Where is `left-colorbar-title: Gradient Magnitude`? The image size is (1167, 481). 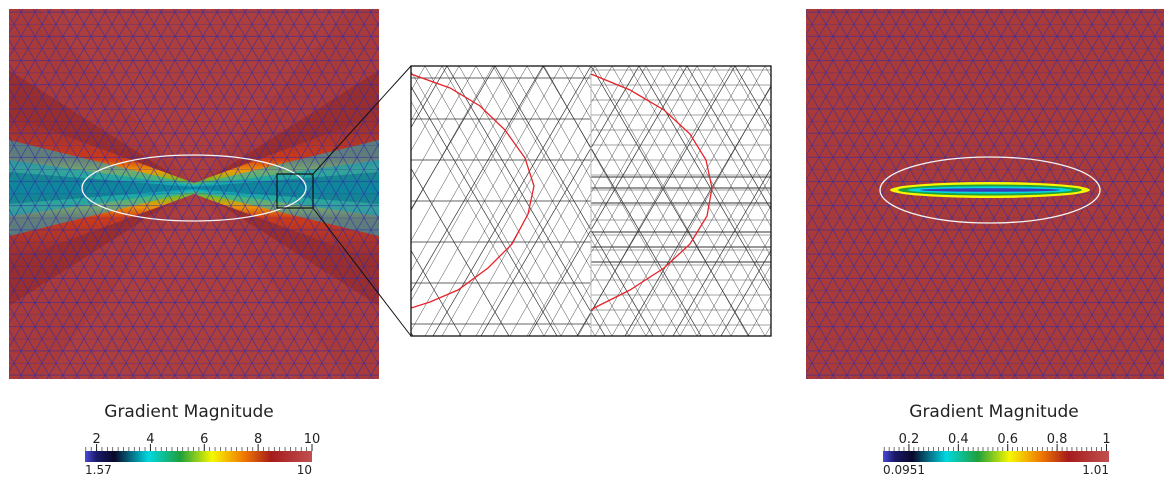 left-colorbar-title: Gradient Magnitude is located at coordinates (188, 412).